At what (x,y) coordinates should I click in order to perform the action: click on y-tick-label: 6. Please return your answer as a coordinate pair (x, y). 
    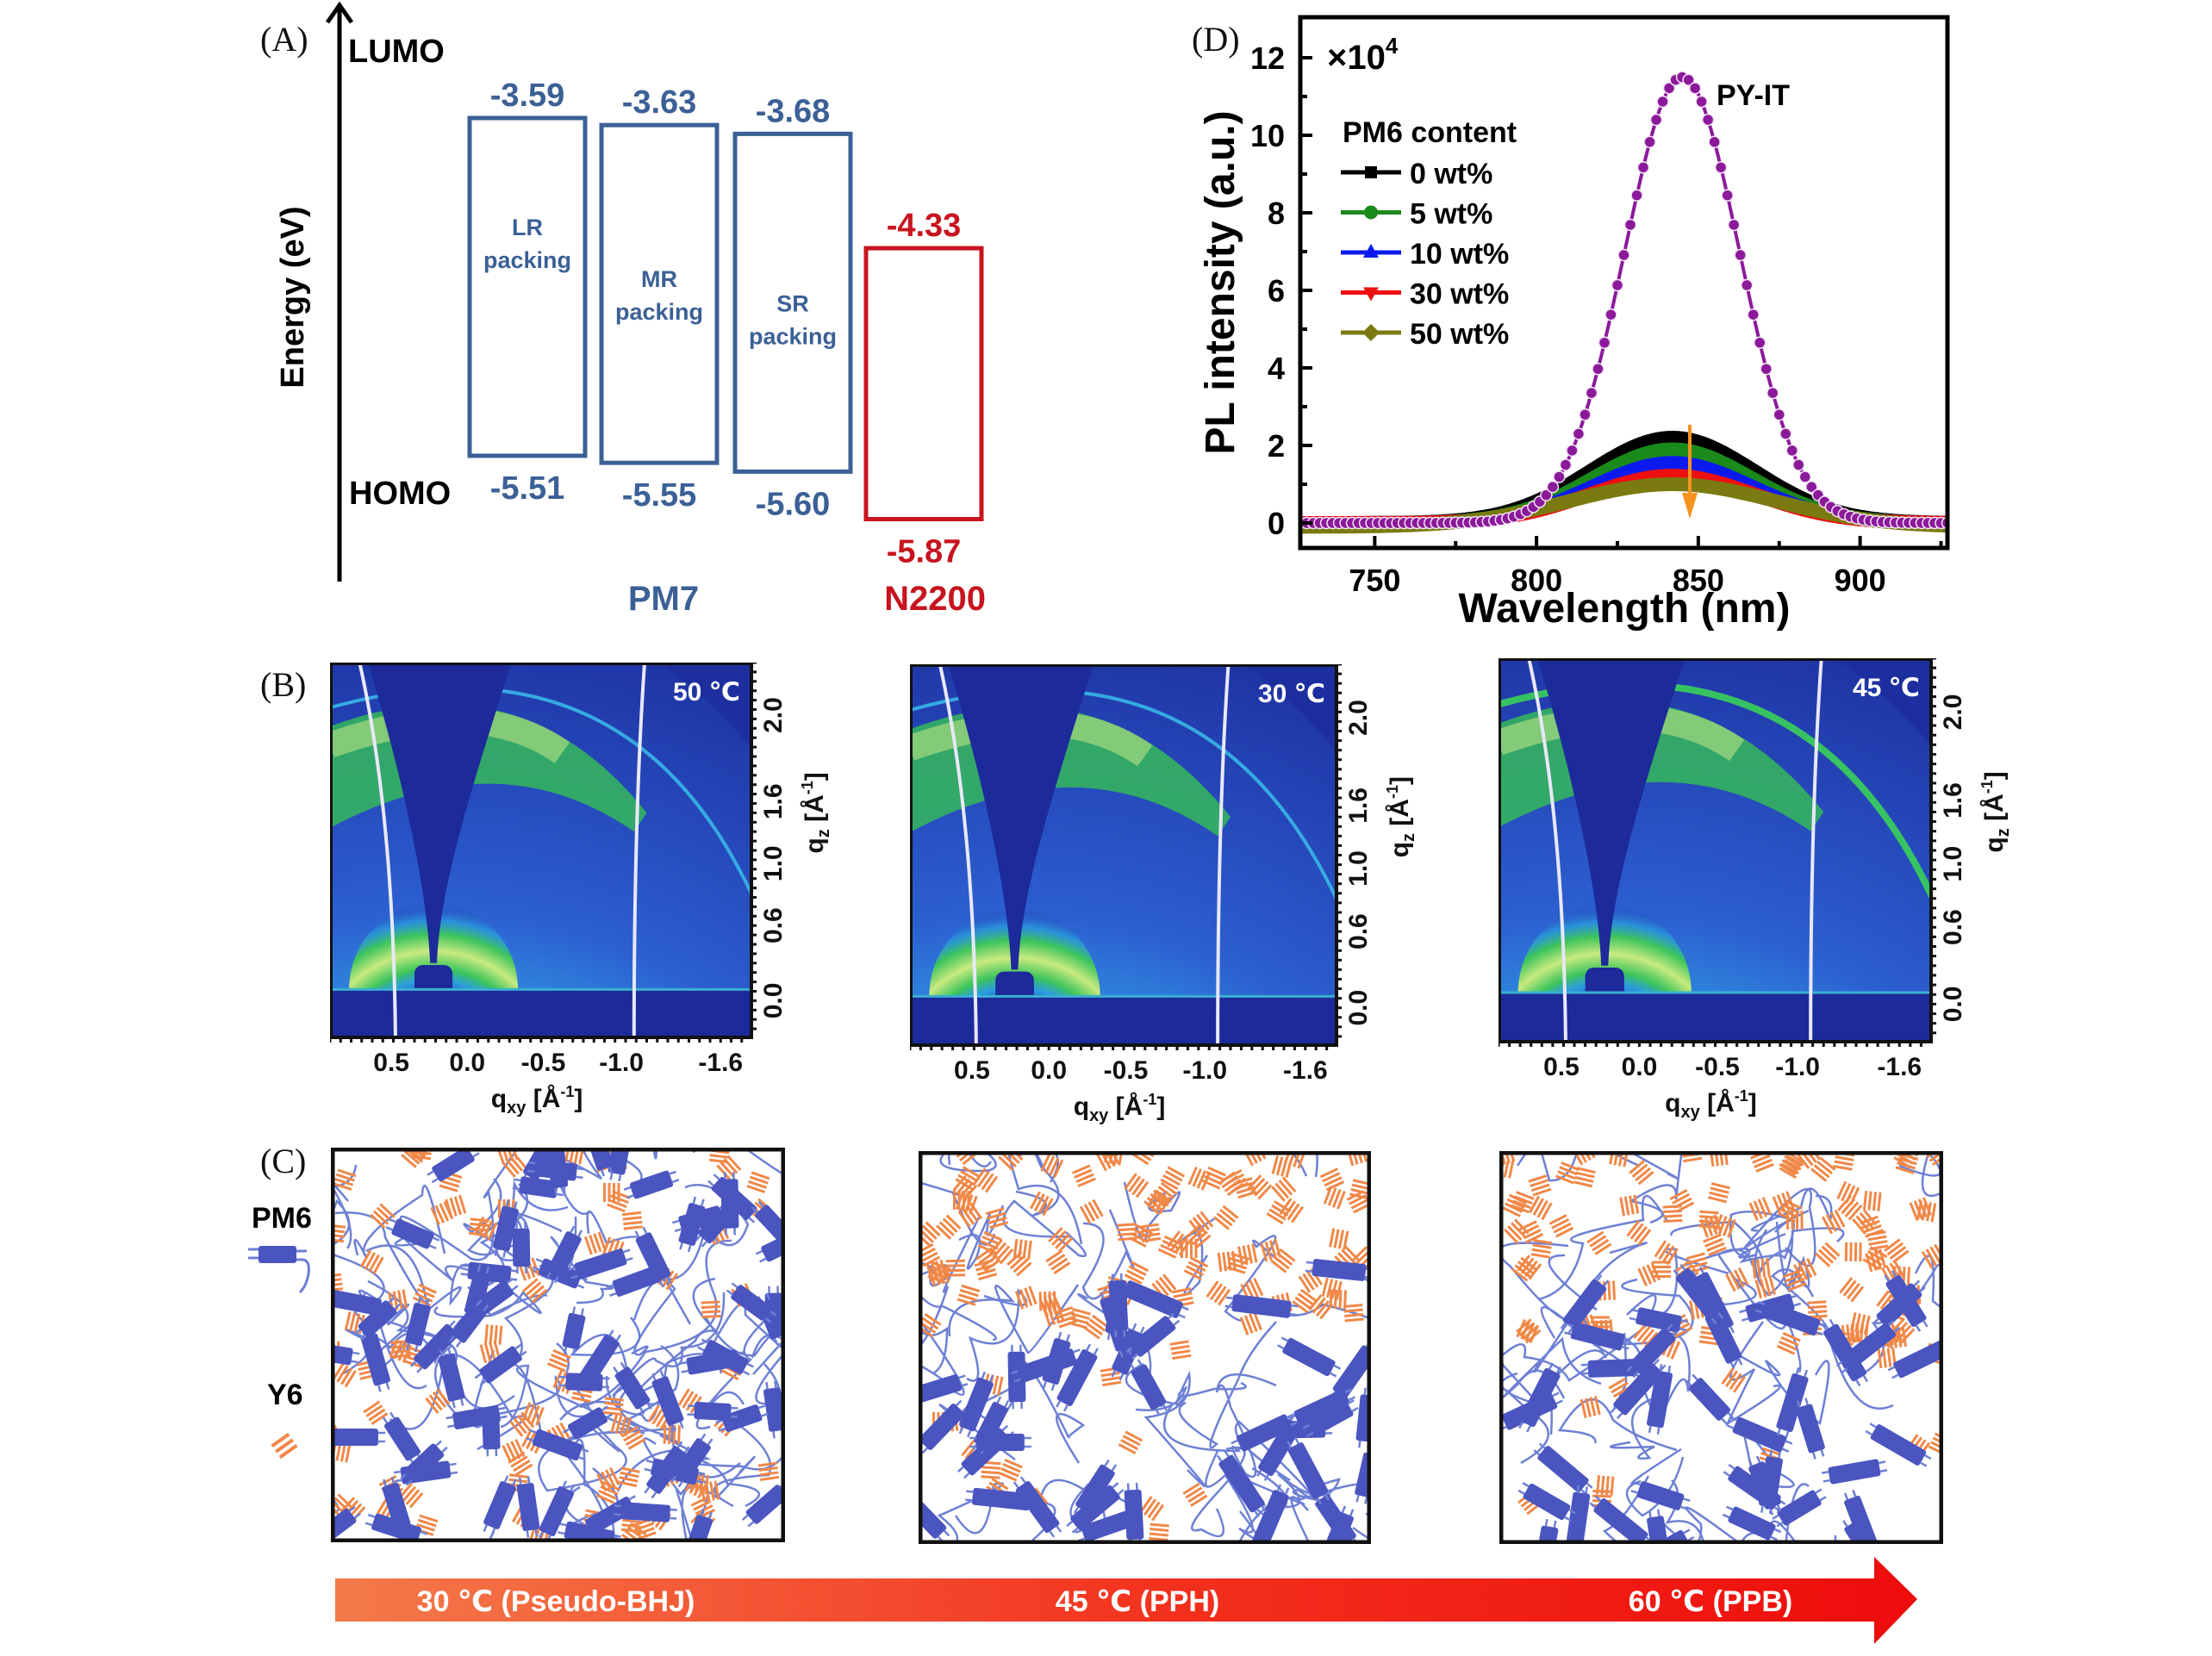
    Looking at the image, I should click on (1276, 291).